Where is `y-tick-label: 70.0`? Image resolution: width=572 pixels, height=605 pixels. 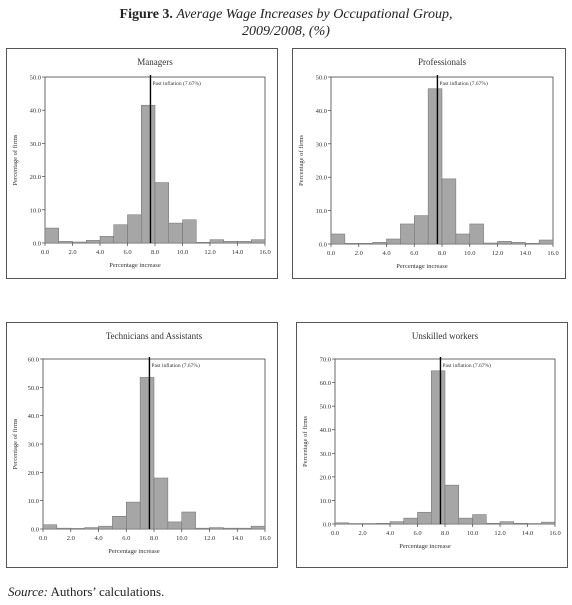 y-tick-label: 70.0 is located at coordinates (325, 360).